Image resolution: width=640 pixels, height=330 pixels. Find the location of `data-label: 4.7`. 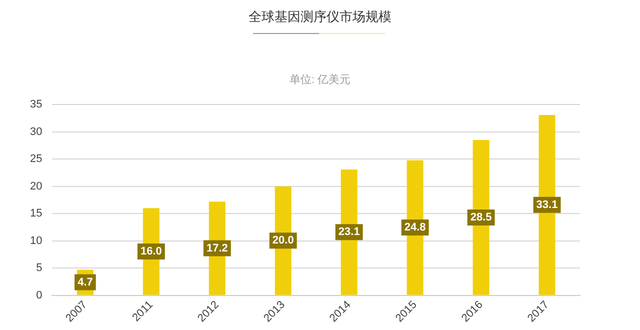

data-label: 4.7 is located at coordinates (85, 282).